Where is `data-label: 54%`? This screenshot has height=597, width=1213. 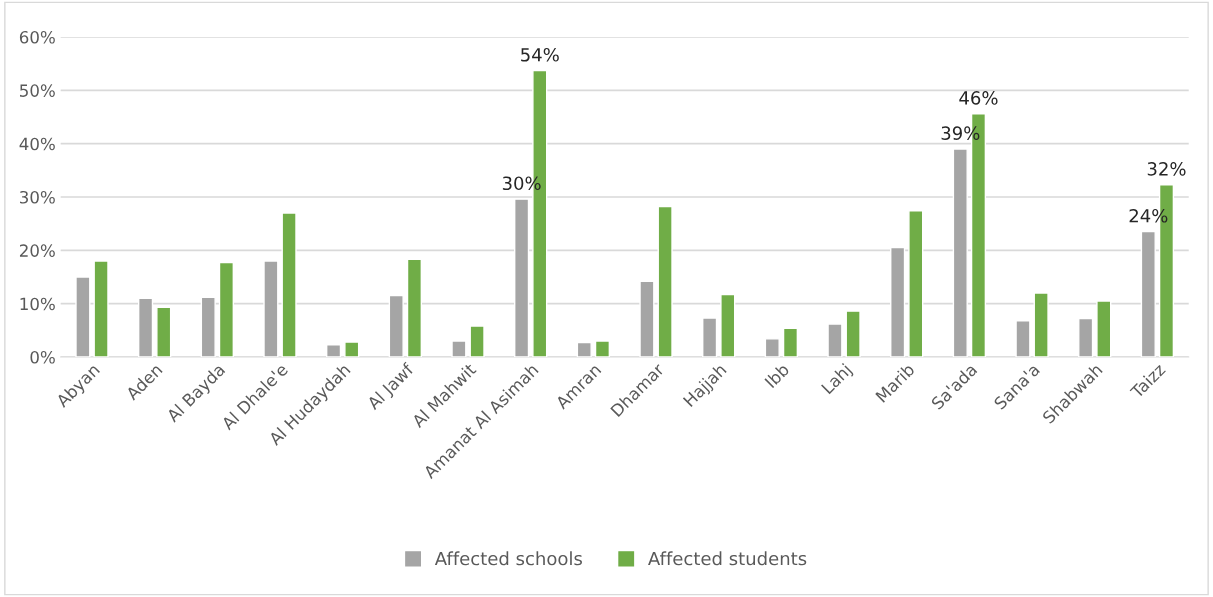 data-label: 54% is located at coordinates (540, 54).